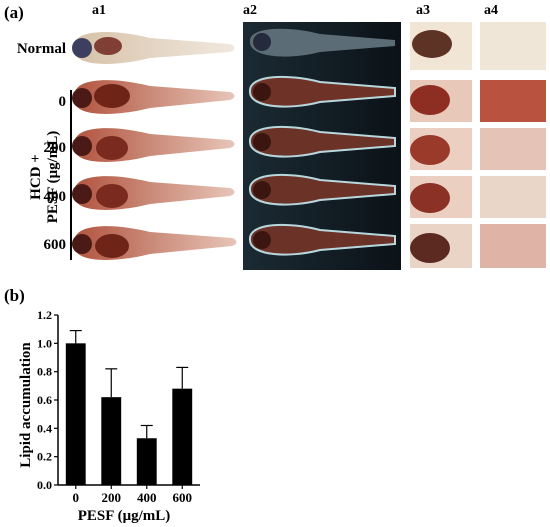 Image resolution: width=550 pixels, height=527 pixels. I want to click on panel-a-label: (a), so click(14, 12).